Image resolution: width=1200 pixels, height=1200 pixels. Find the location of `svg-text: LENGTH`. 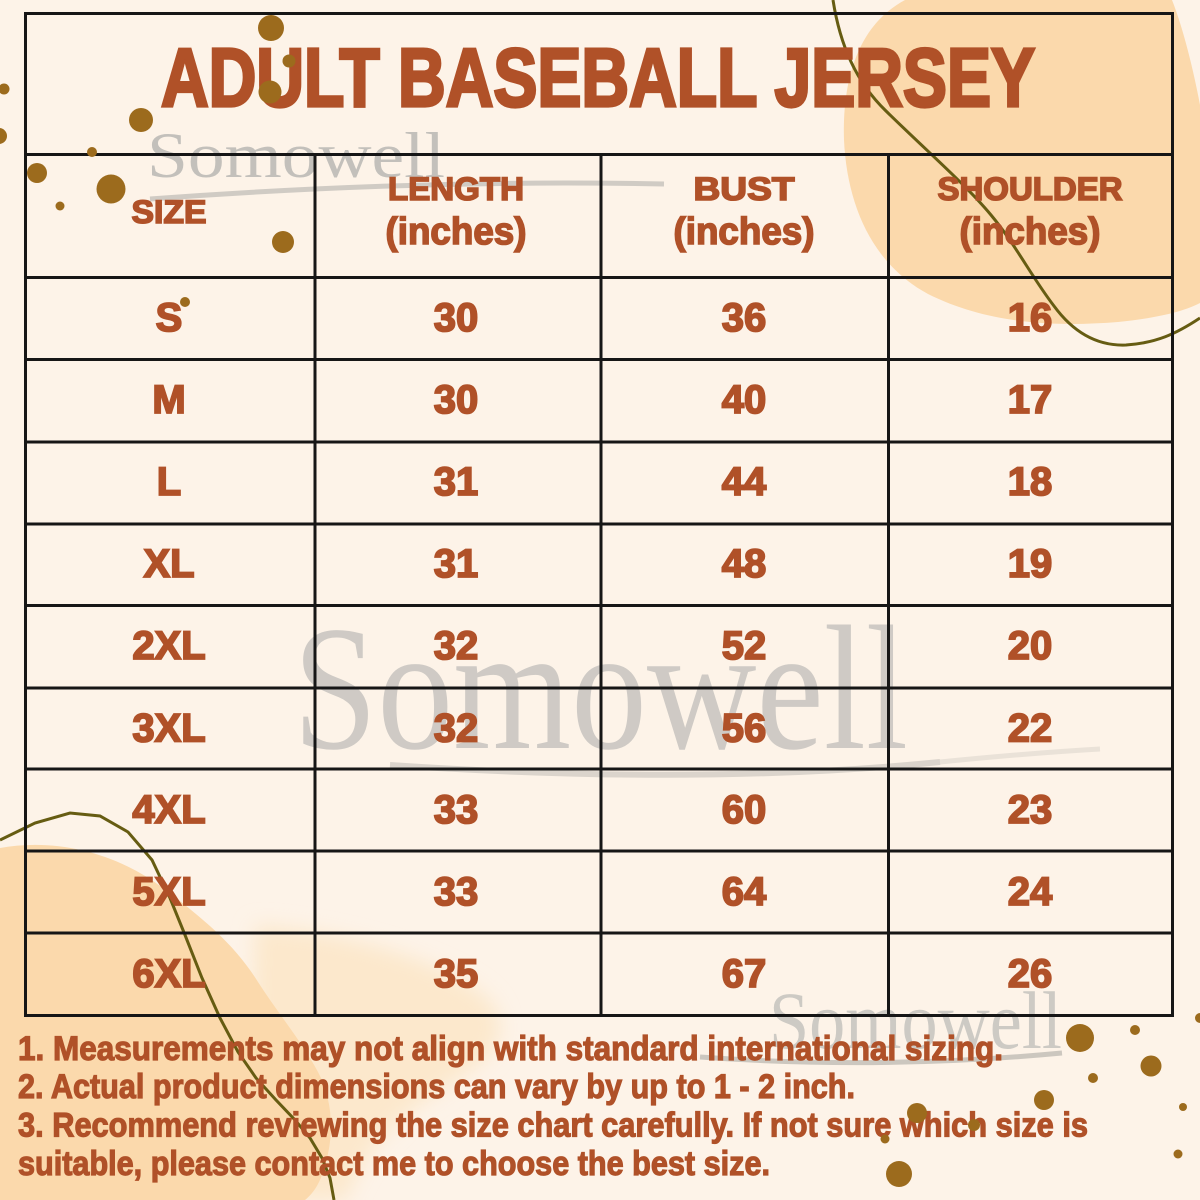

svg-text: LENGTH is located at coordinates (456, 189).